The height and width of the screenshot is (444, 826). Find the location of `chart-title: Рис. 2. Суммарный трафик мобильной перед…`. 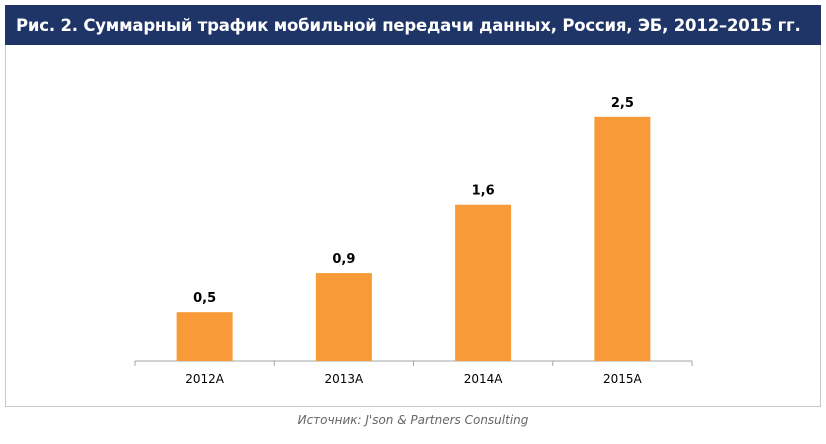

chart-title: Рис. 2. Суммарный трафик мобильной перед… is located at coordinates (413, 25).